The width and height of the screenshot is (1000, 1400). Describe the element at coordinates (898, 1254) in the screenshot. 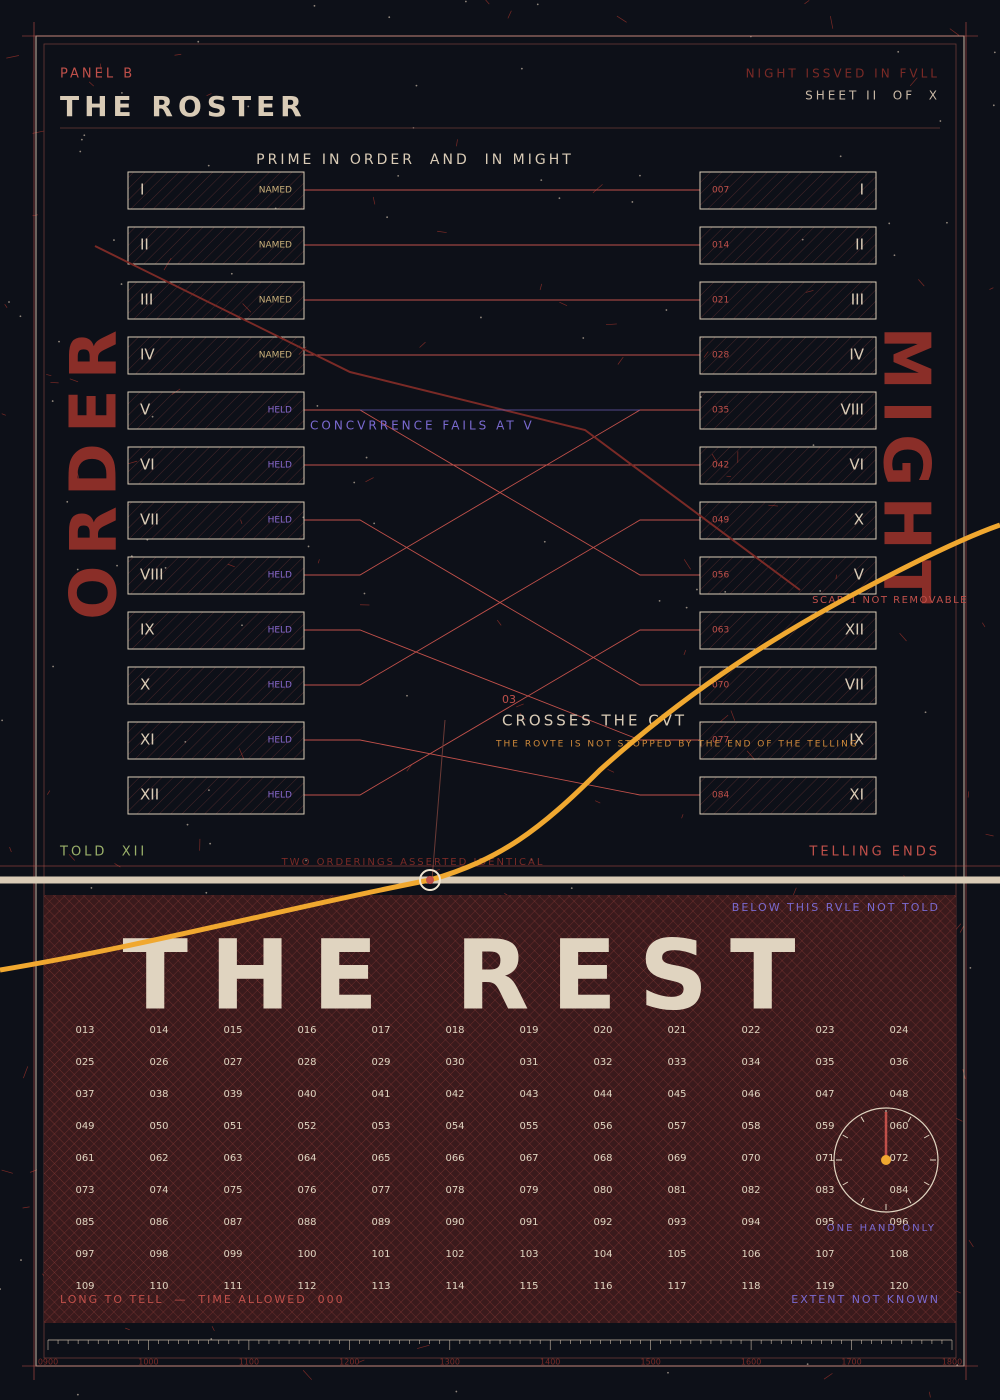

I see `grid-number: 108` at that location.